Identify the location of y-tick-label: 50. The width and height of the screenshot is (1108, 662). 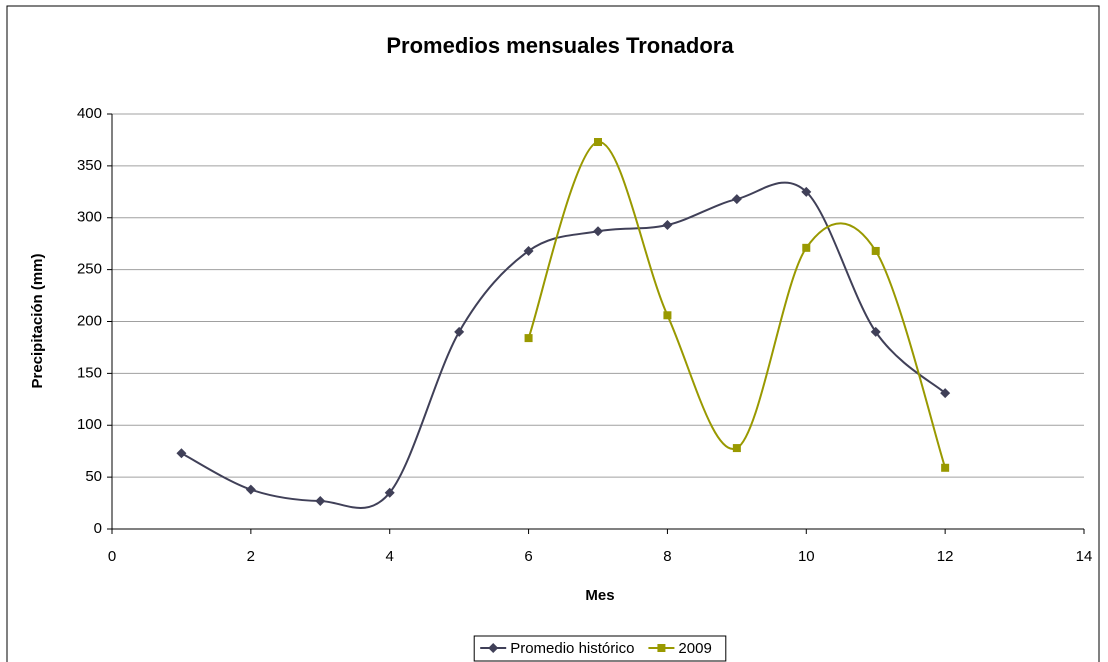
(93, 476).